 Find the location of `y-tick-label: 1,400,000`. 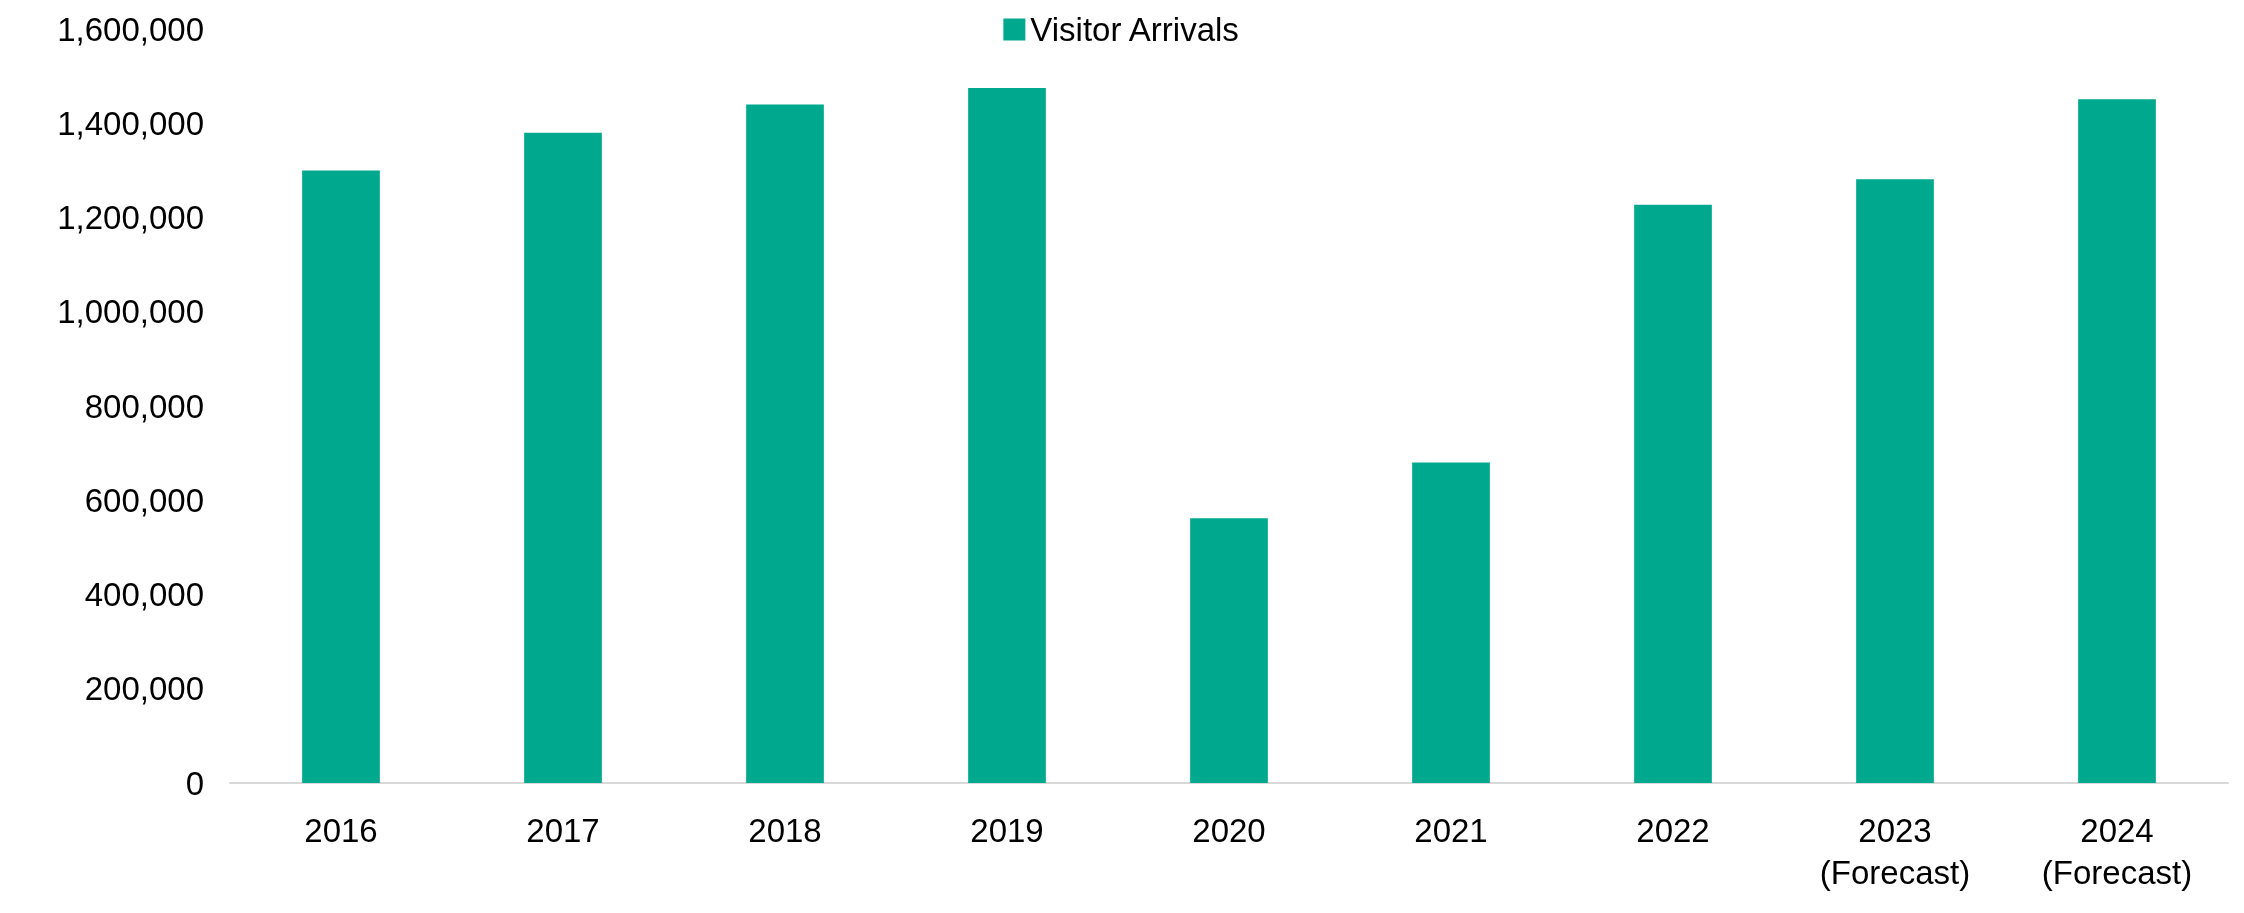

y-tick-label: 1,400,000 is located at coordinates (130, 123).